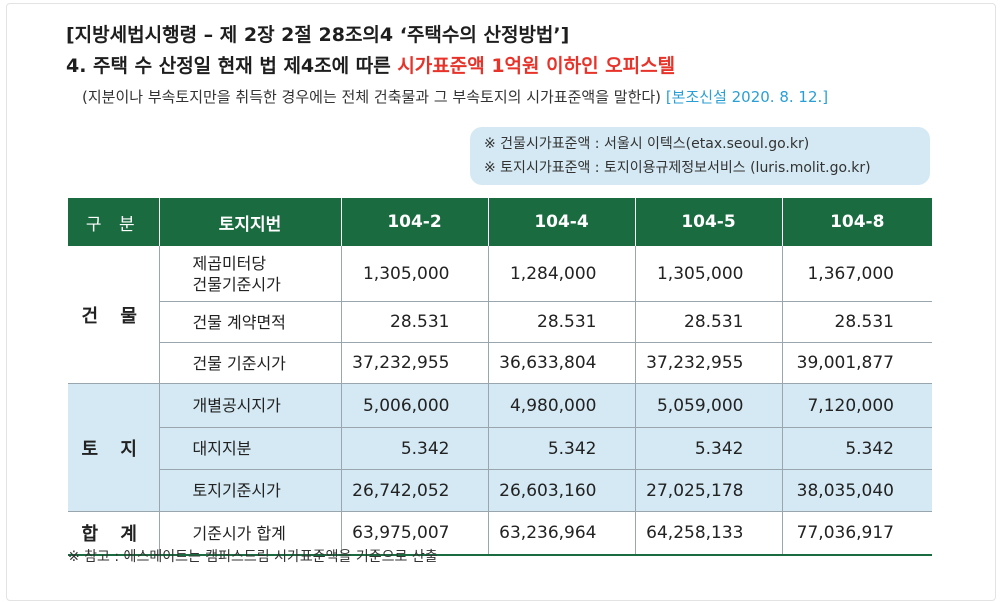 Image resolution: width=1000 pixels, height=602 pixels. Describe the element at coordinates (709, 222) in the screenshot. I see `column-header: 104-5` at that location.